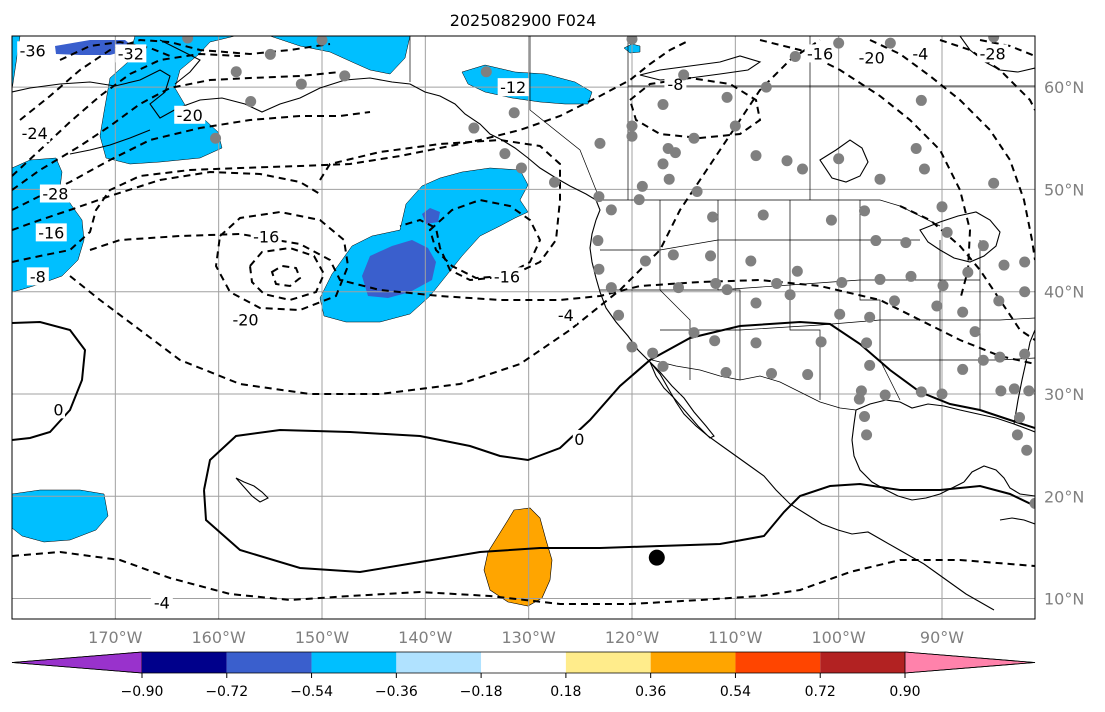 The width and height of the screenshot is (1105, 712). What do you see at coordinates (970, 662) in the screenshot?
I see `colorbar-high-extension` at bounding box center [970, 662].